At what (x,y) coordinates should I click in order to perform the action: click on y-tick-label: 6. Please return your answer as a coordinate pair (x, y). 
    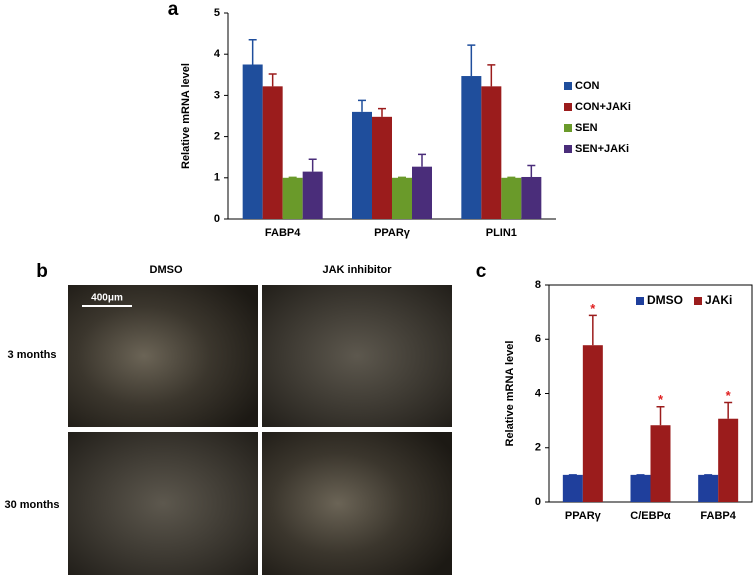
    Looking at the image, I should click on (538, 339).